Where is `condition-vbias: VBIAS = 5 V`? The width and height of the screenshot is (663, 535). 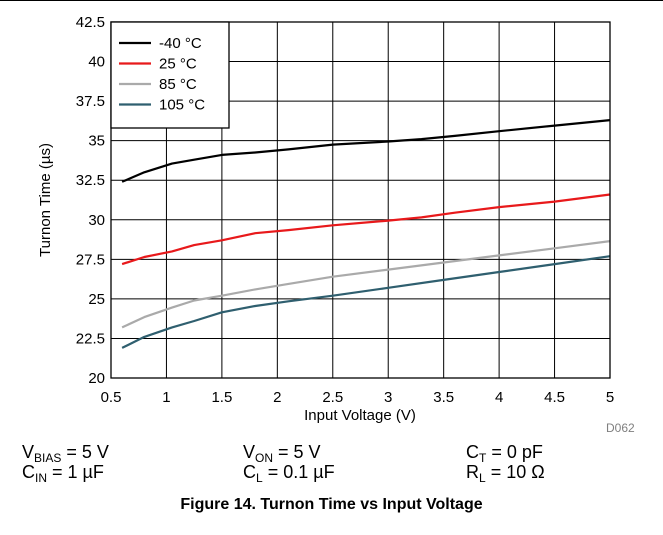
condition-vbias: VBIAS = 5 V is located at coordinates (65, 453).